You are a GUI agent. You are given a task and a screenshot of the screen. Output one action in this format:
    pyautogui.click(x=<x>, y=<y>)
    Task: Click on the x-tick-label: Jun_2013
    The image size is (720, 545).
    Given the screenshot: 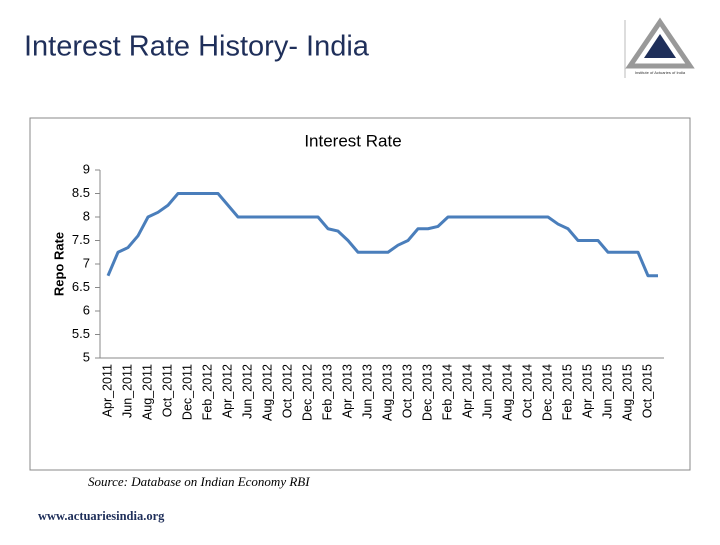 What is the action you would take?
    pyautogui.click(x=367, y=391)
    